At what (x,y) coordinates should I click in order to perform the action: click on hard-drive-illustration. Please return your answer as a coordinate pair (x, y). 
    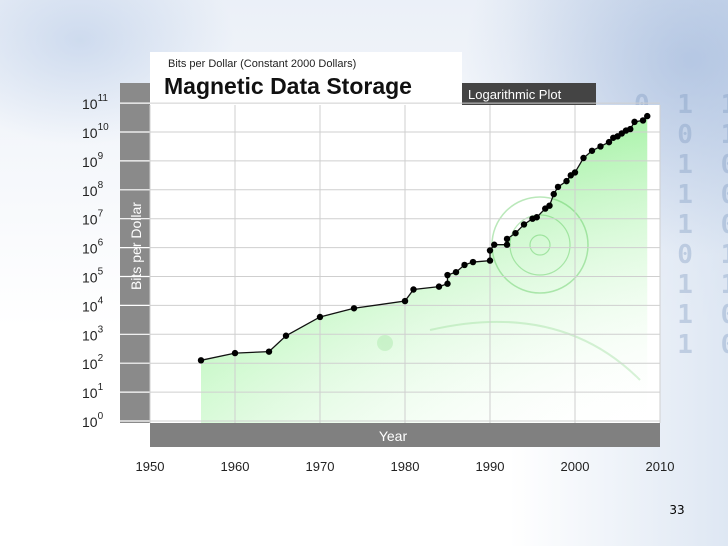
    Looking at the image, I should click on (509, 288).